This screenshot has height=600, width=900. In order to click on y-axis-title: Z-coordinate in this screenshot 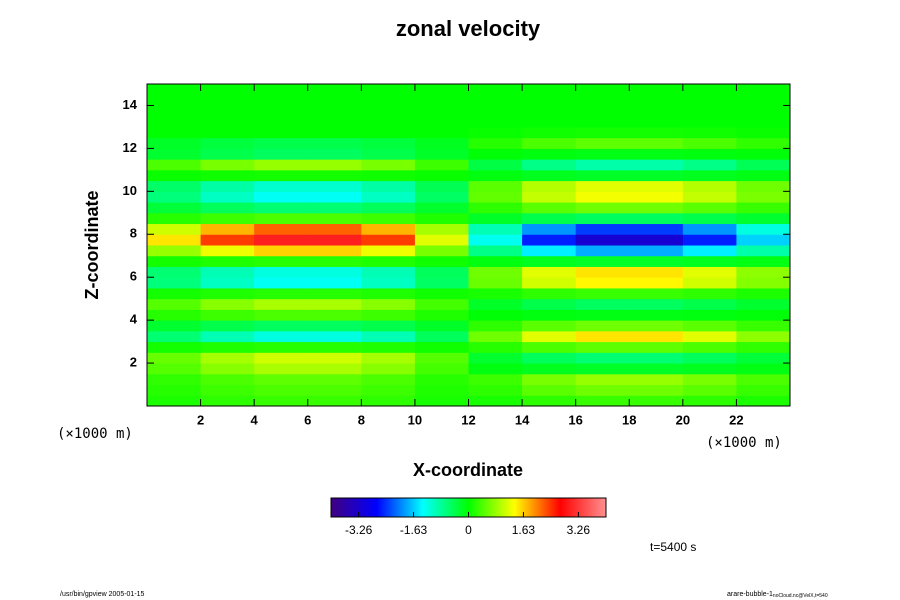, I will do `click(92, 244)`.